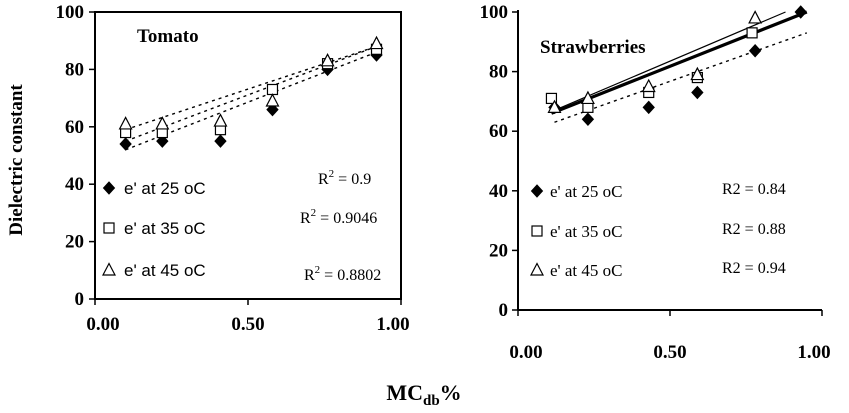 The image size is (849, 413). What do you see at coordinates (504, 310) in the screenshot?
I see `strawberries-y-tick-label-0: 0` at bounding box center [504, 310].